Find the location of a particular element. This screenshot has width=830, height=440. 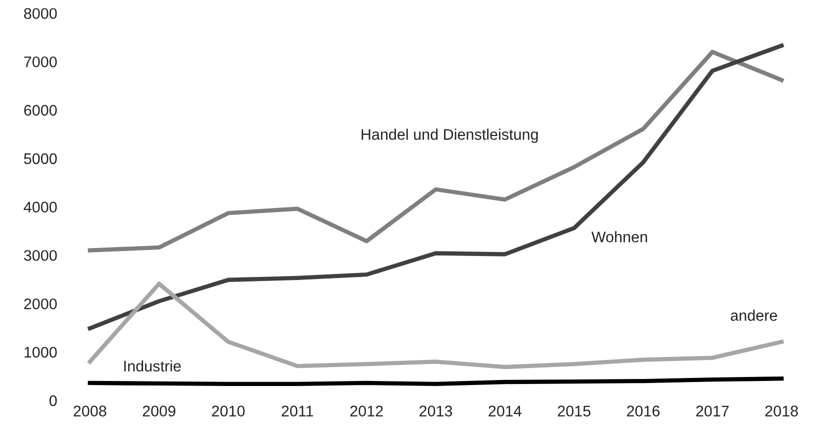

y-tick-label: 5000 is located at coordinates (40, 158).